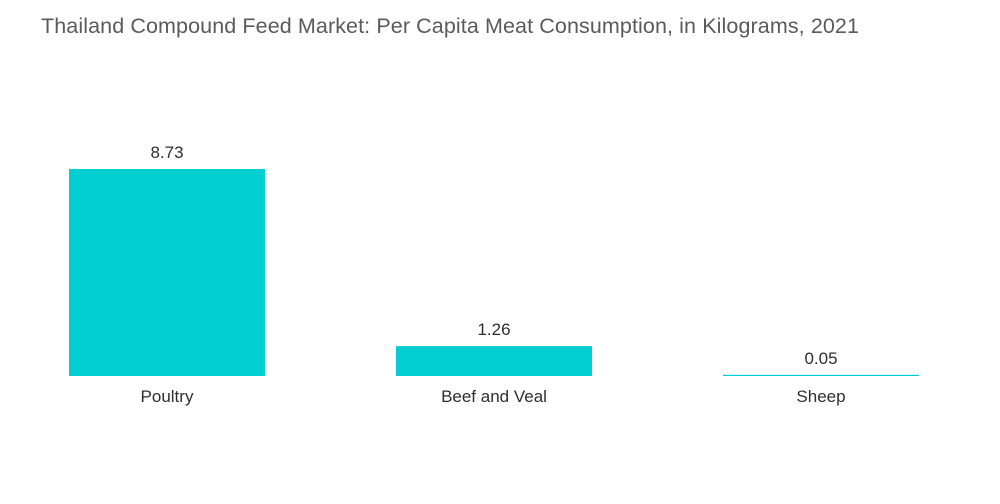  I want to click on category-label-beef-and-veal: Beef and Veal, so click(494, 396).